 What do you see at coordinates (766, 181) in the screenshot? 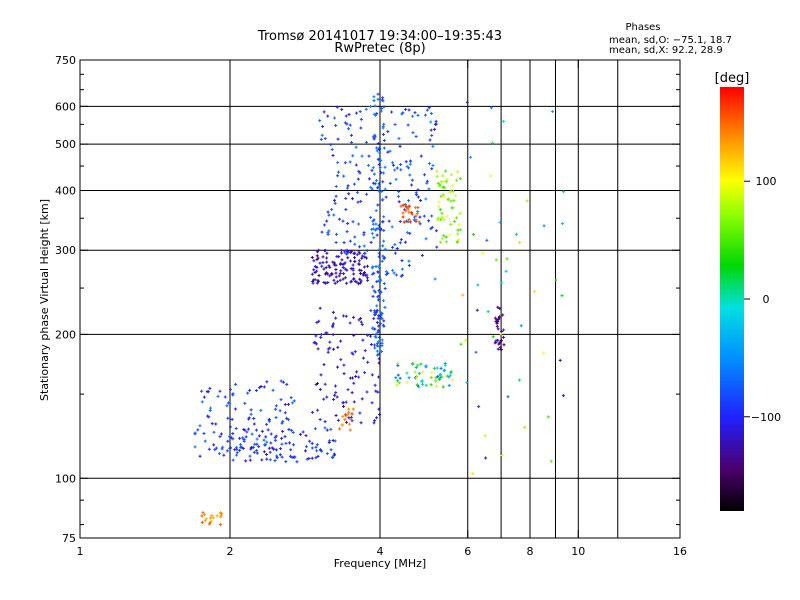
I see `colorbar-tick-label: 100` at bounding box center [766, 181].